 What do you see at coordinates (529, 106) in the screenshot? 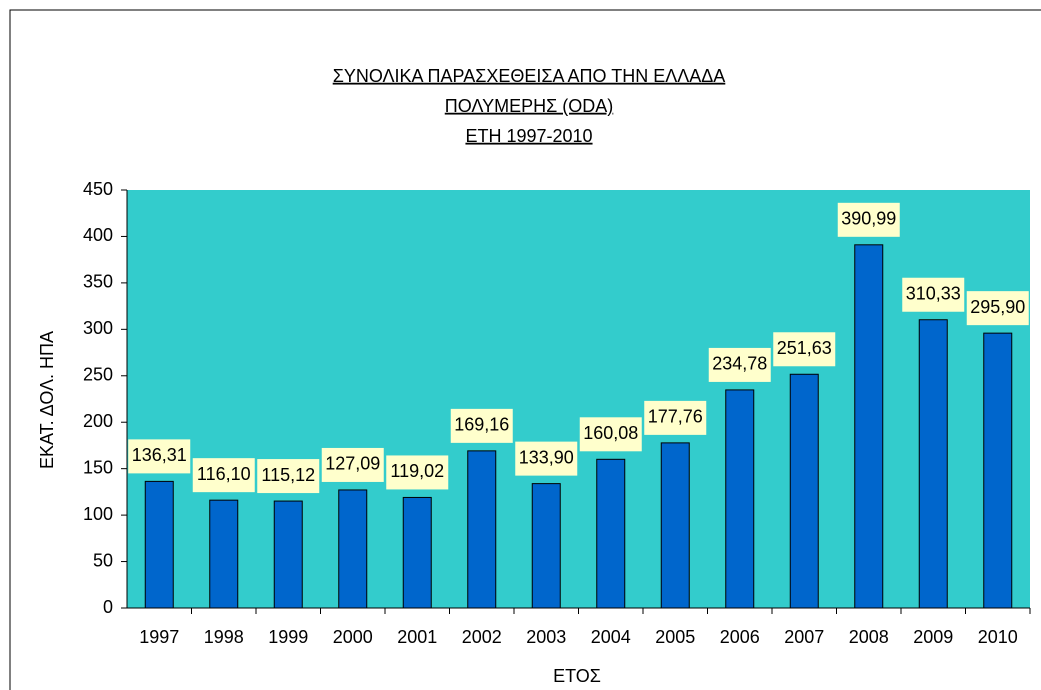
I see `chart-title: ΠΟΛΥΜΕΡΗΣ (ODA)` at bounding box center [529, 106].